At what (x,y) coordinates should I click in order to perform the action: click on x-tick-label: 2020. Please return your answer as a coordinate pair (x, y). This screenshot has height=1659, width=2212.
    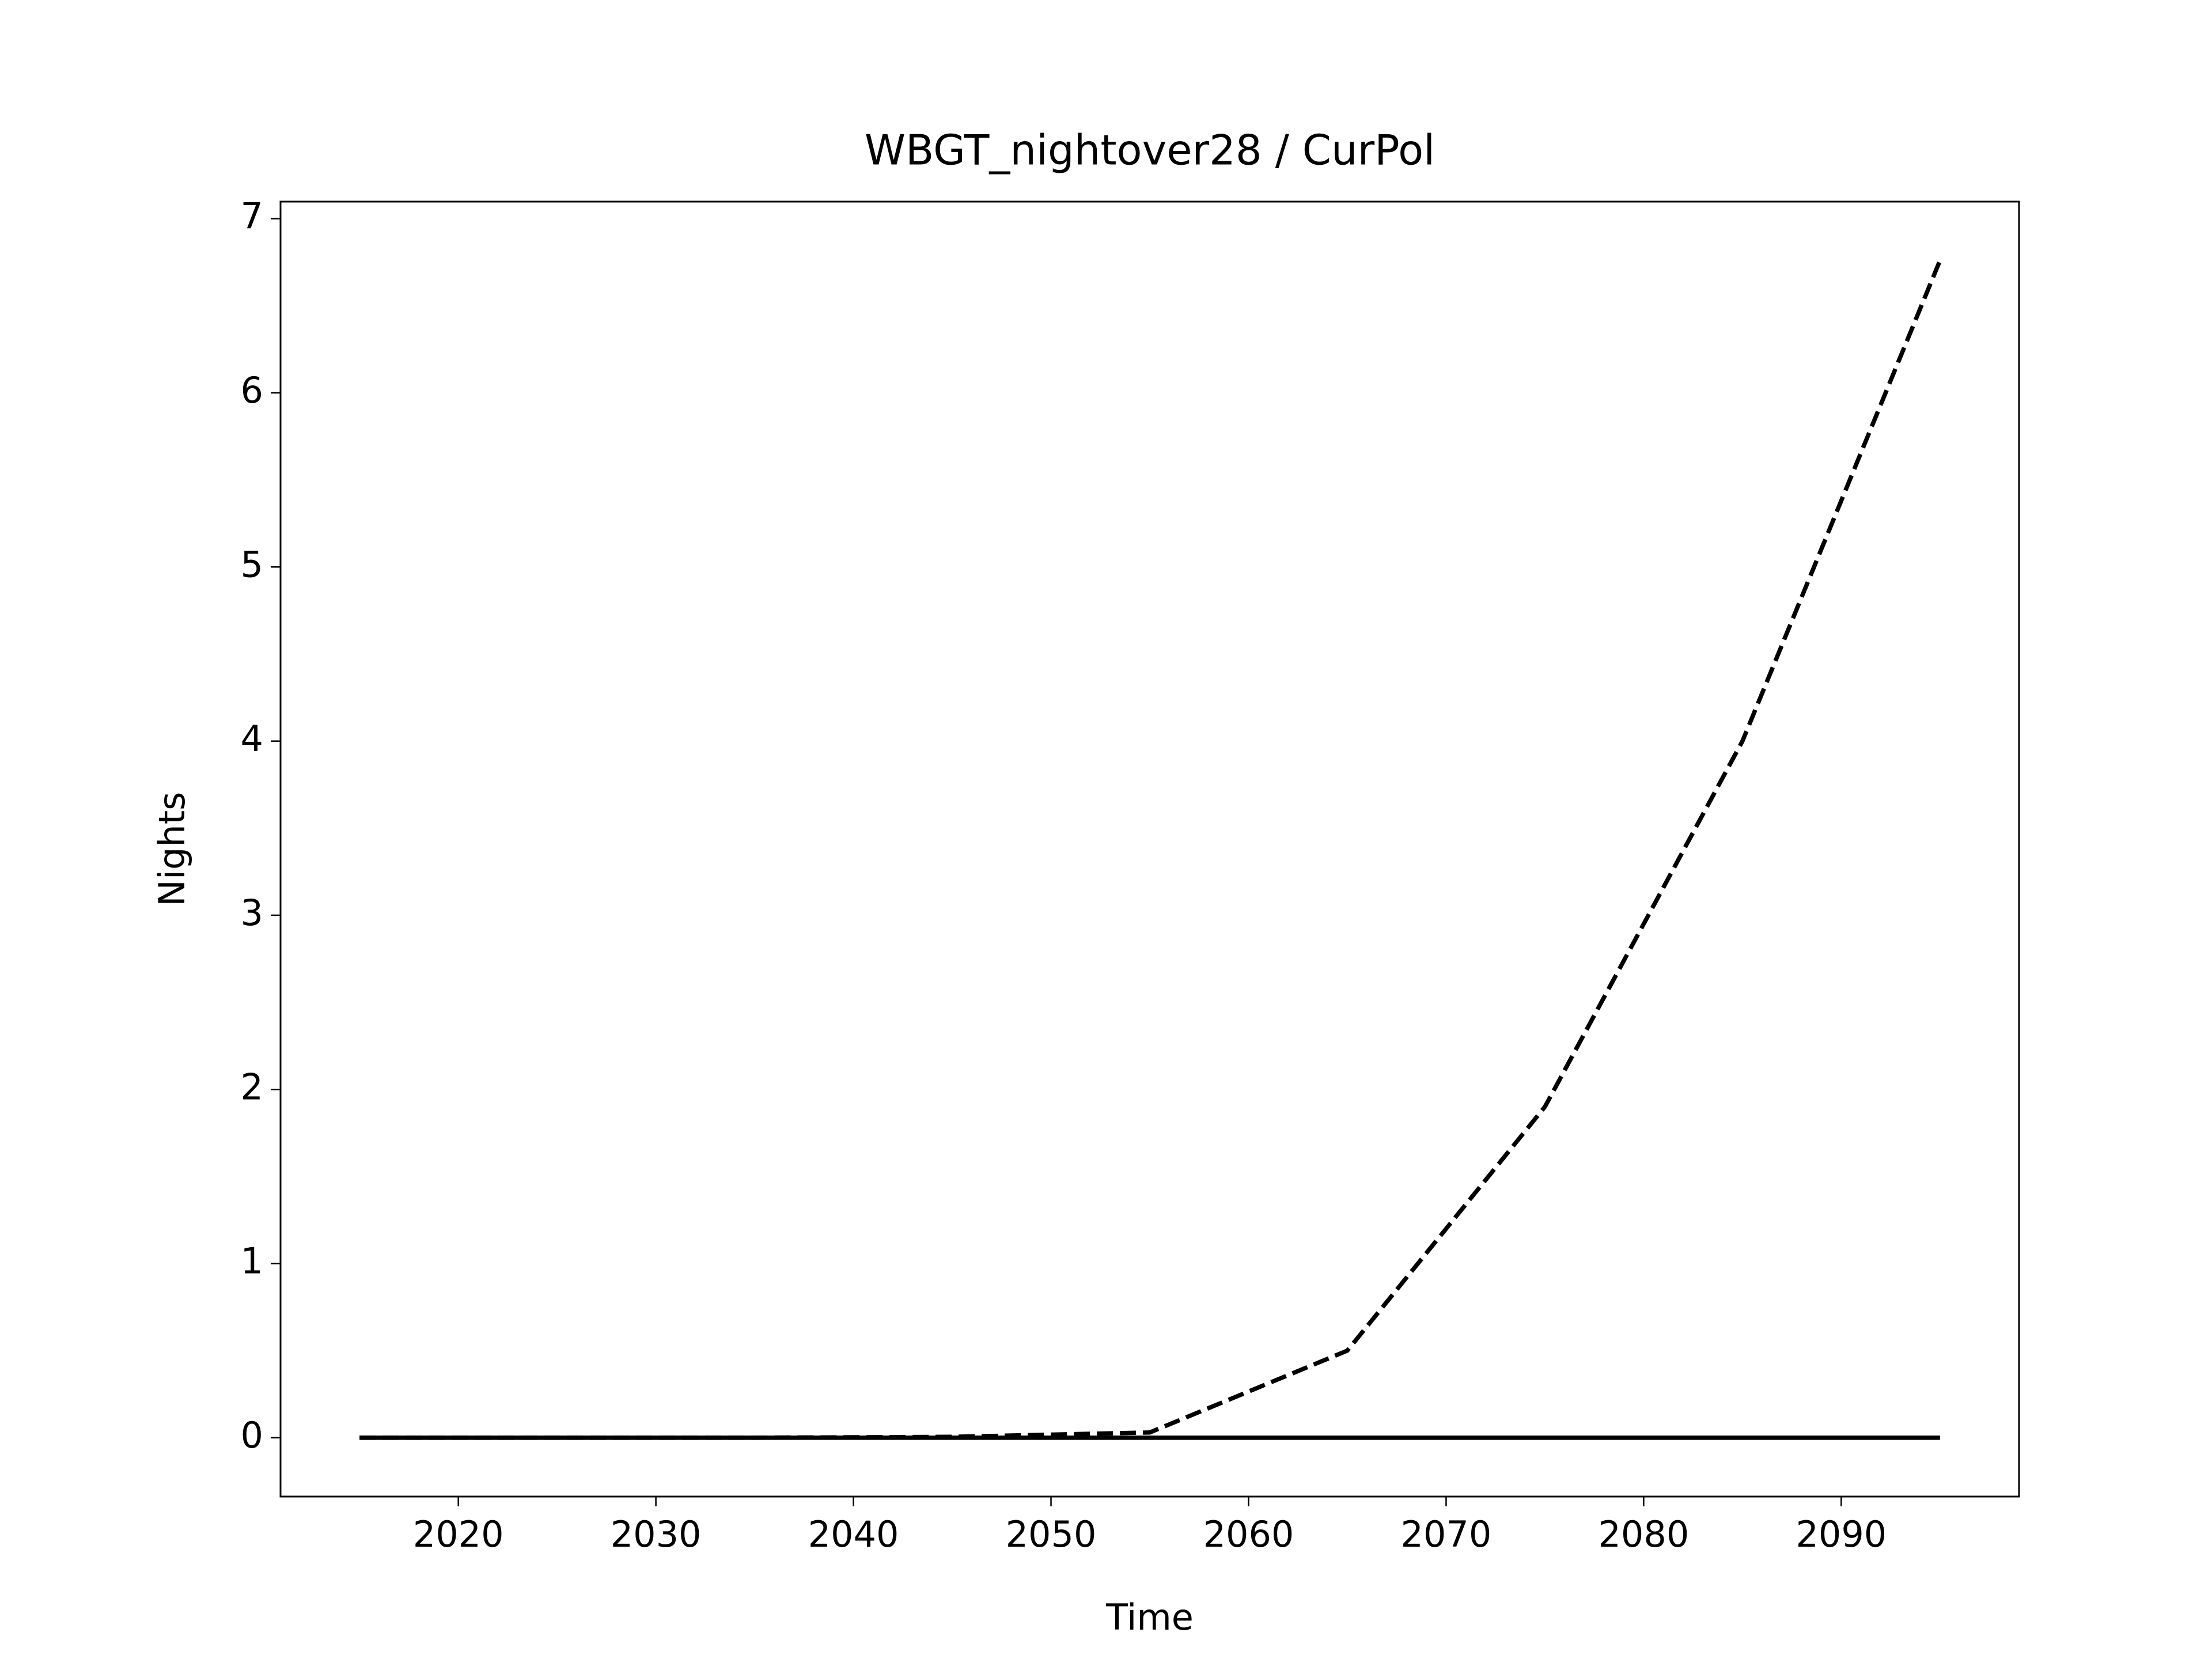
    Looking at the image, I should click on (458, 1534).